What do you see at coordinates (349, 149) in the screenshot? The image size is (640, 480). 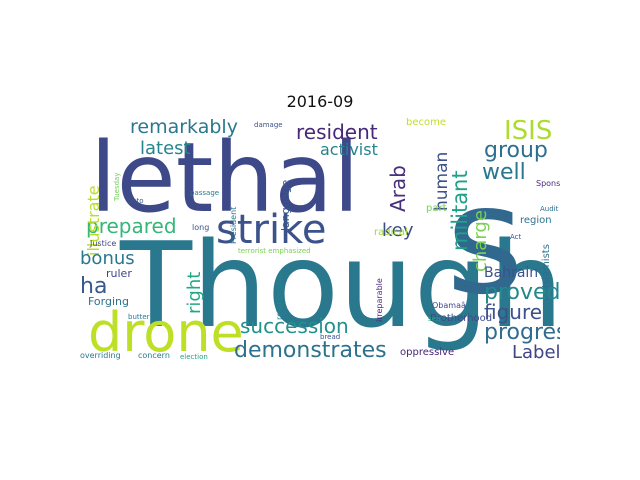 I see `word: activist` at bounding box center [349, 149].